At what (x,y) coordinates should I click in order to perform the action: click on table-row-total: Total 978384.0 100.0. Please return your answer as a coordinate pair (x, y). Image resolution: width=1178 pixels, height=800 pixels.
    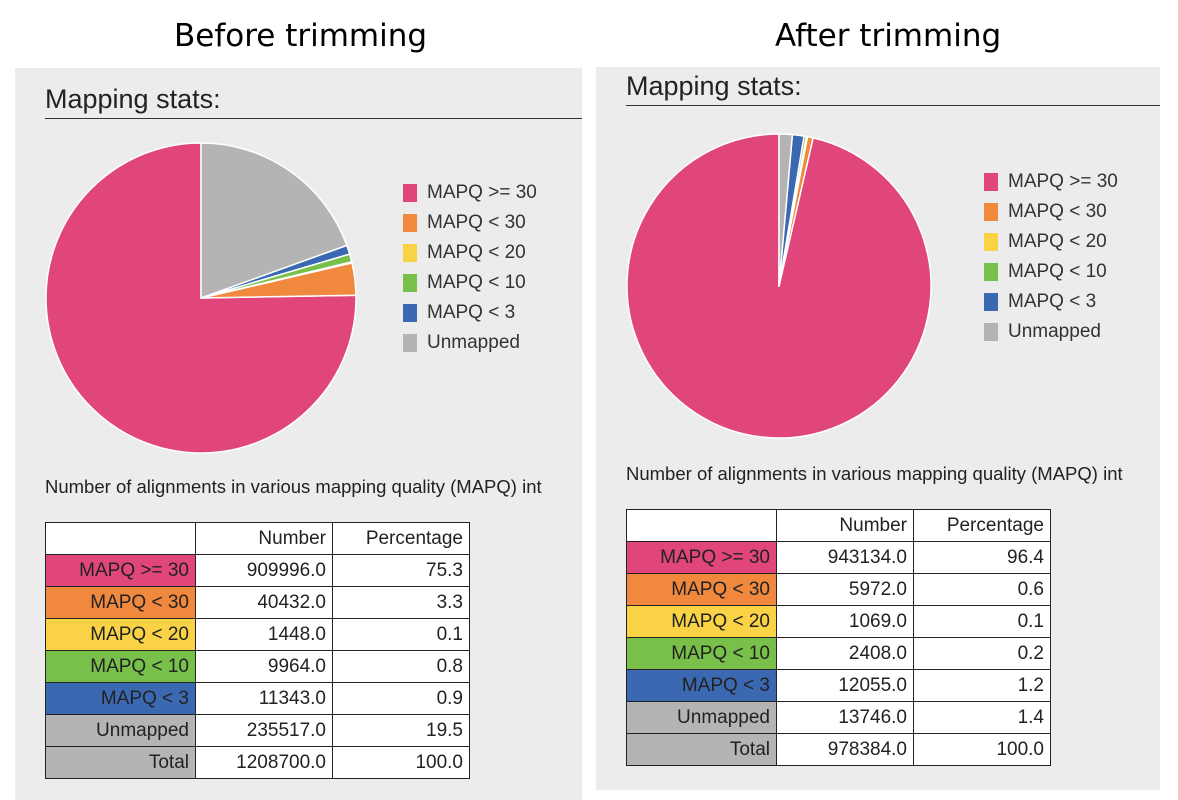
    Looking at the image, I should click on (838, 749).